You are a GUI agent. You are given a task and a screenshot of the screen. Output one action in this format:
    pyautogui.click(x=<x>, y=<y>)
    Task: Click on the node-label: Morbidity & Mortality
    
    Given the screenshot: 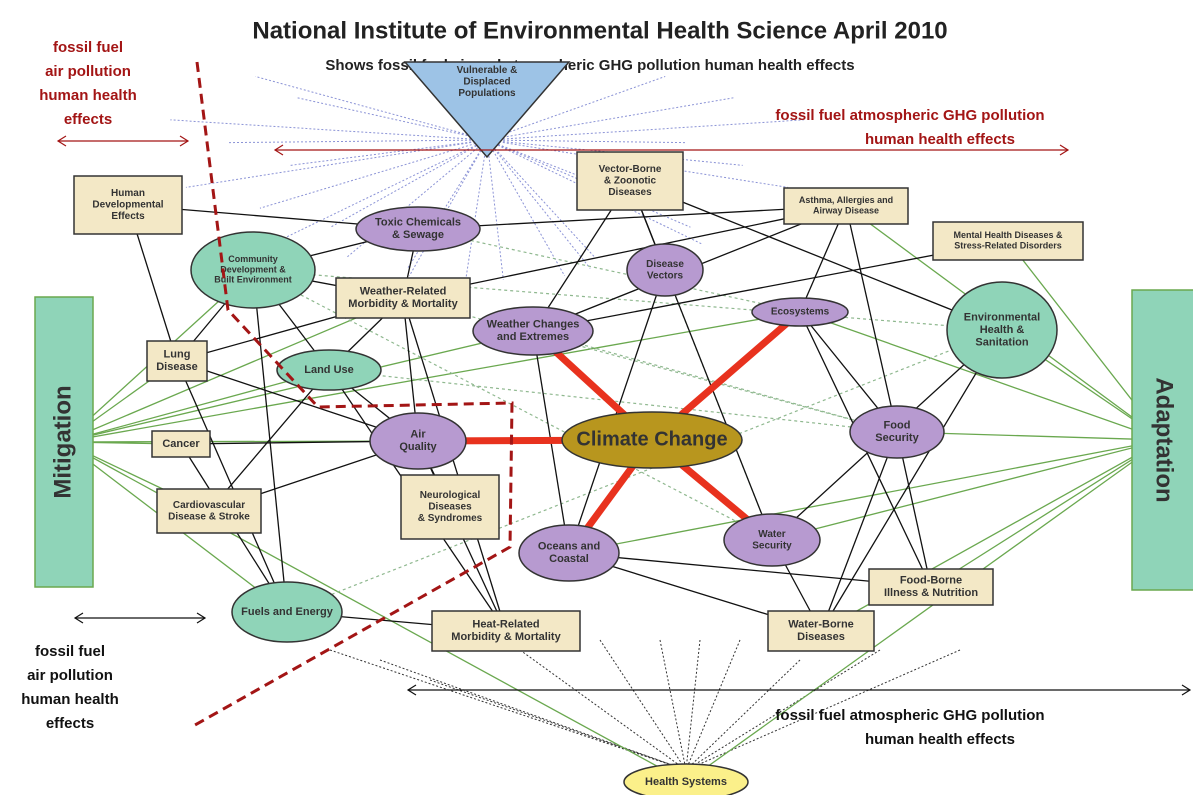 What is the action you would take?
    pyautogui.click(x=403, y=304)
    